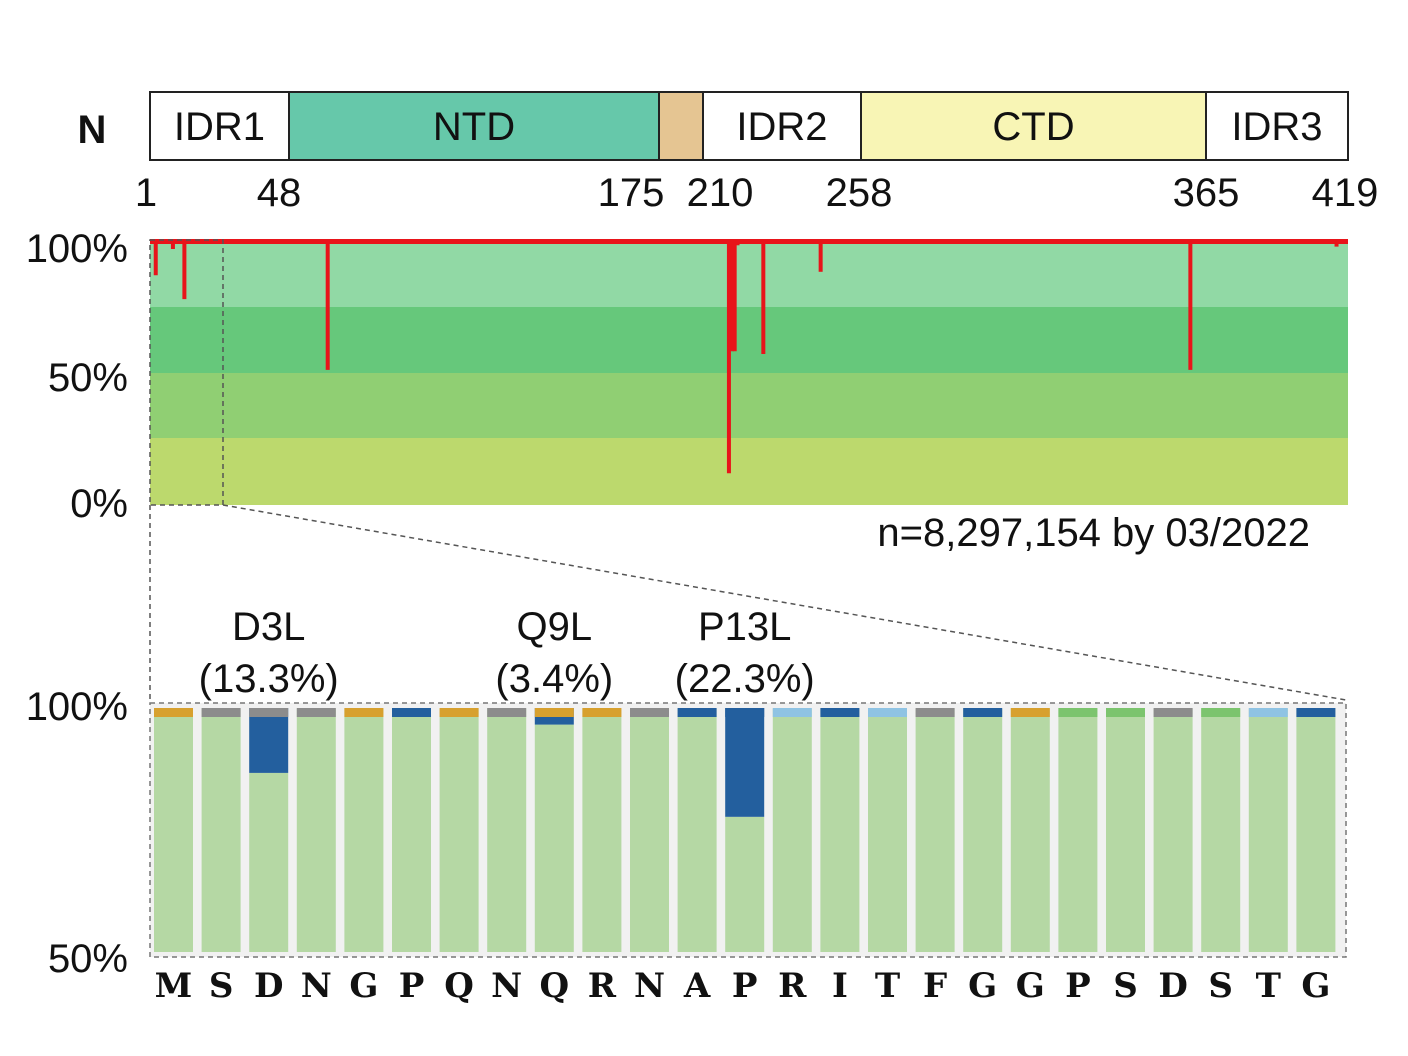 Image resolution: width=1408 pixels, height=1056 pixels. I want to click on profile-y-tick: 100%, so click(77, 249).